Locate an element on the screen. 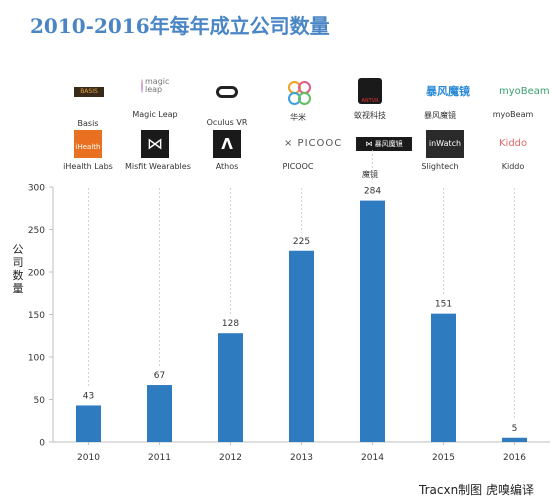 The image size is (558, 503). company-logo: ⋈ Misfit Wearables is located at coordinates (158, 150).